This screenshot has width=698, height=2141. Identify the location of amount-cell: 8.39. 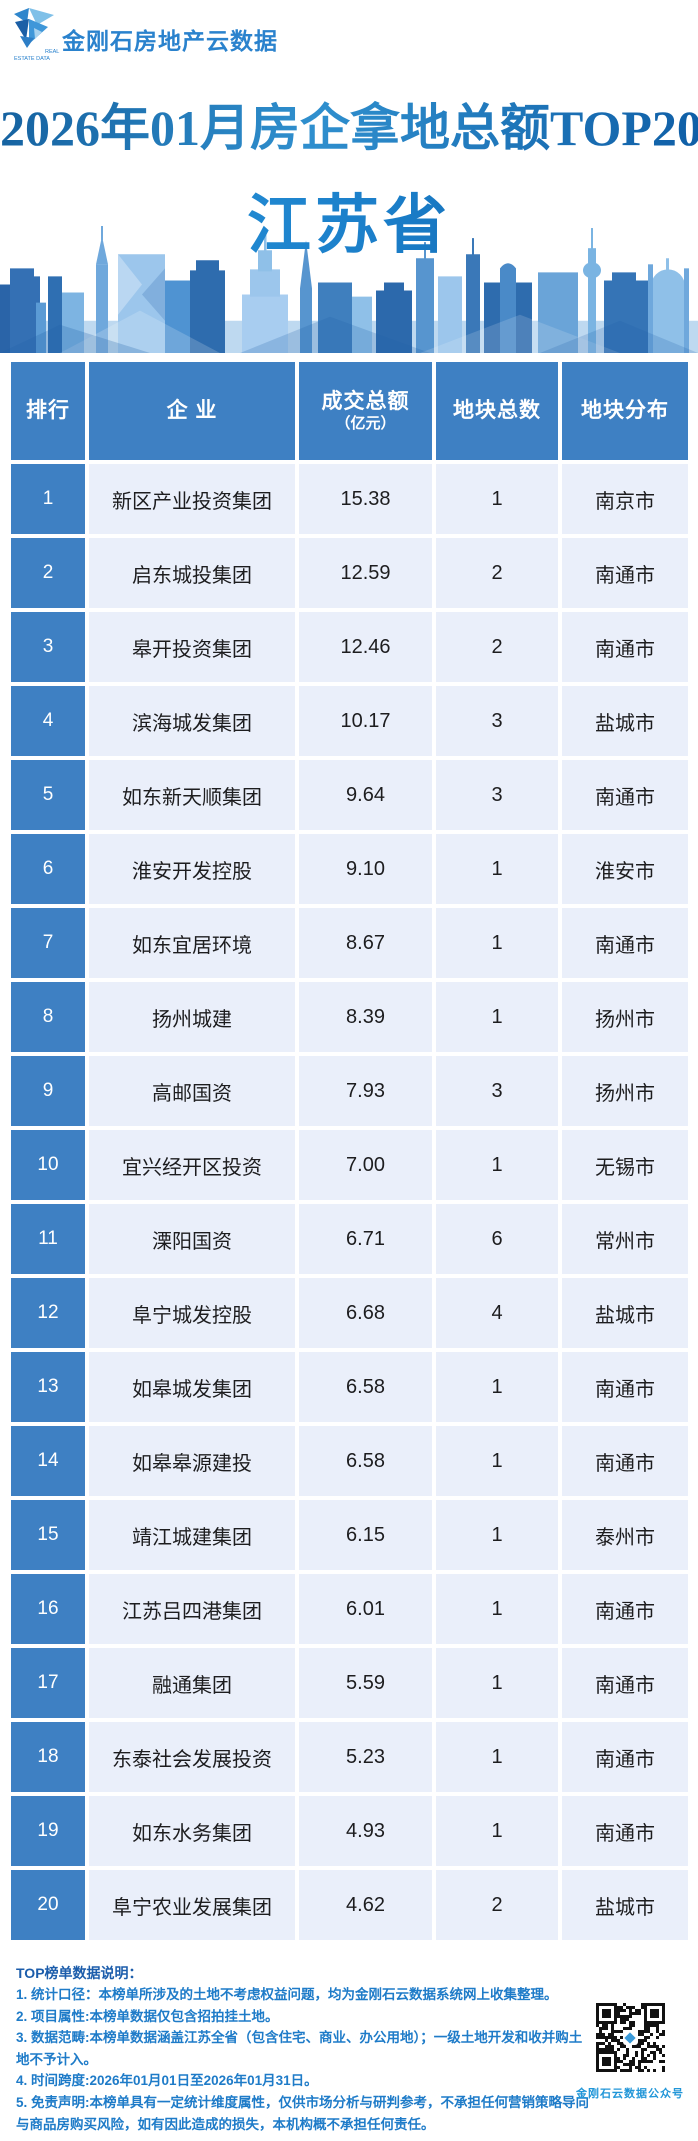
(365, 1017).